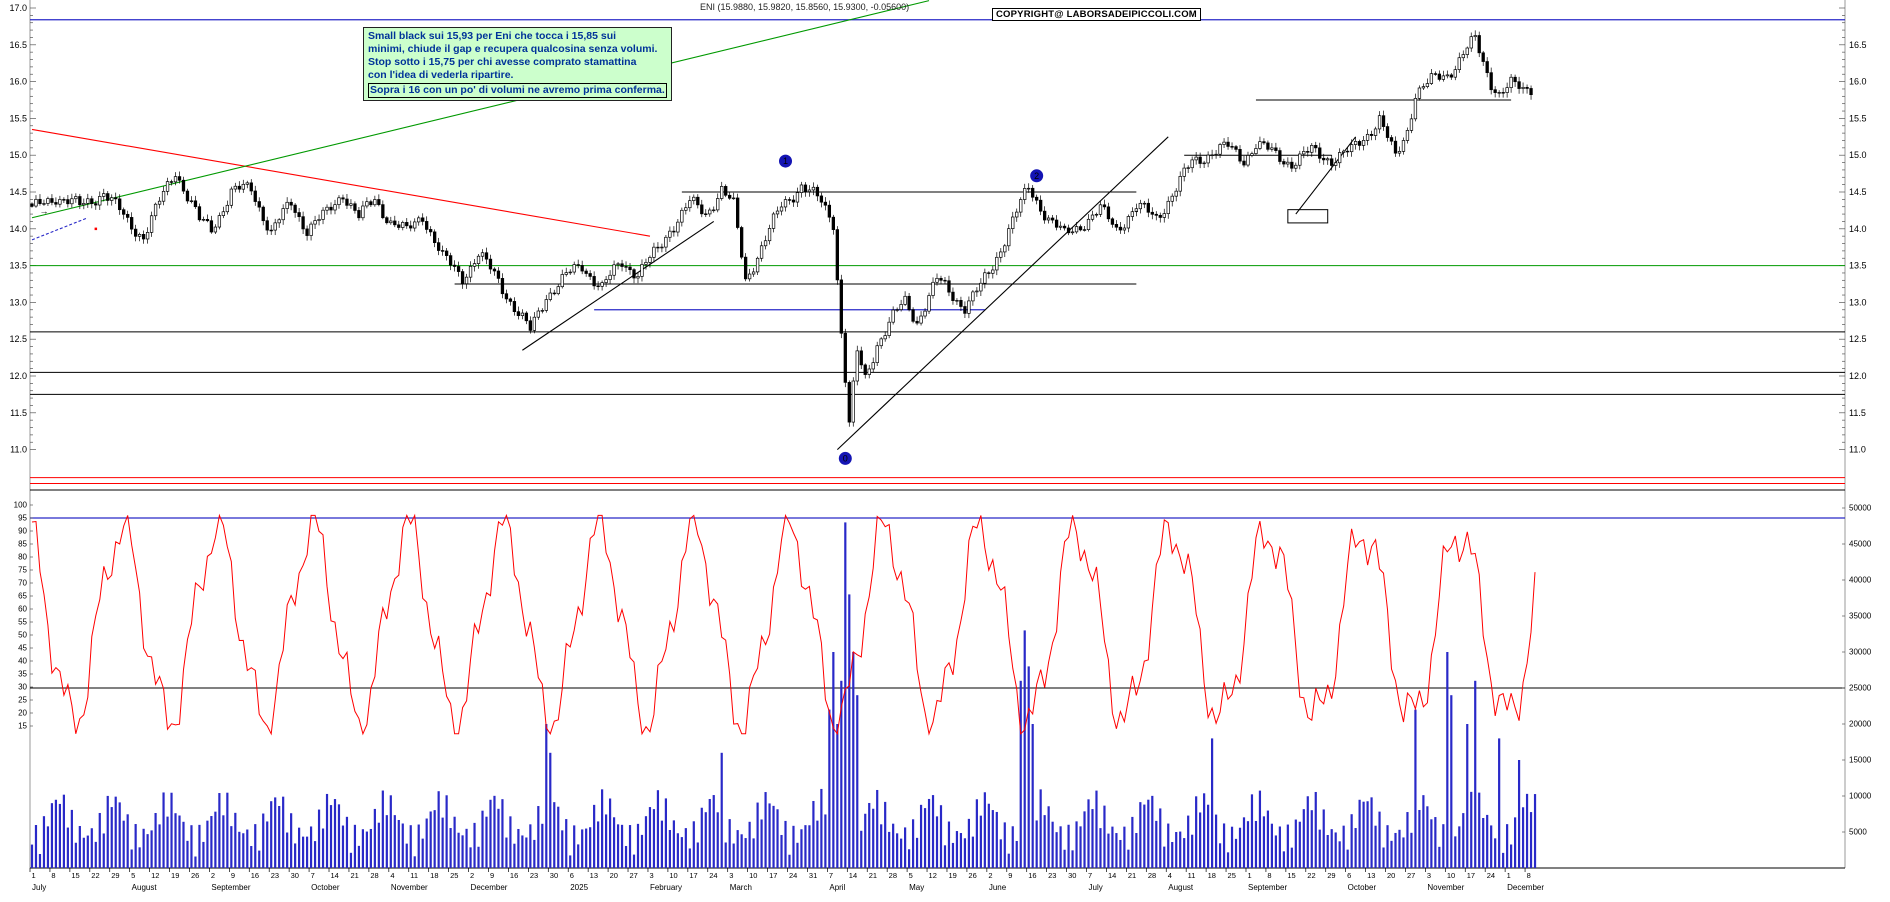 The width and height of the screenshot is (1890, 902). What do you see at coordinates (22, 635) in the screenshot?
I see `svg-text: 50` at bounding box center [22, 635].